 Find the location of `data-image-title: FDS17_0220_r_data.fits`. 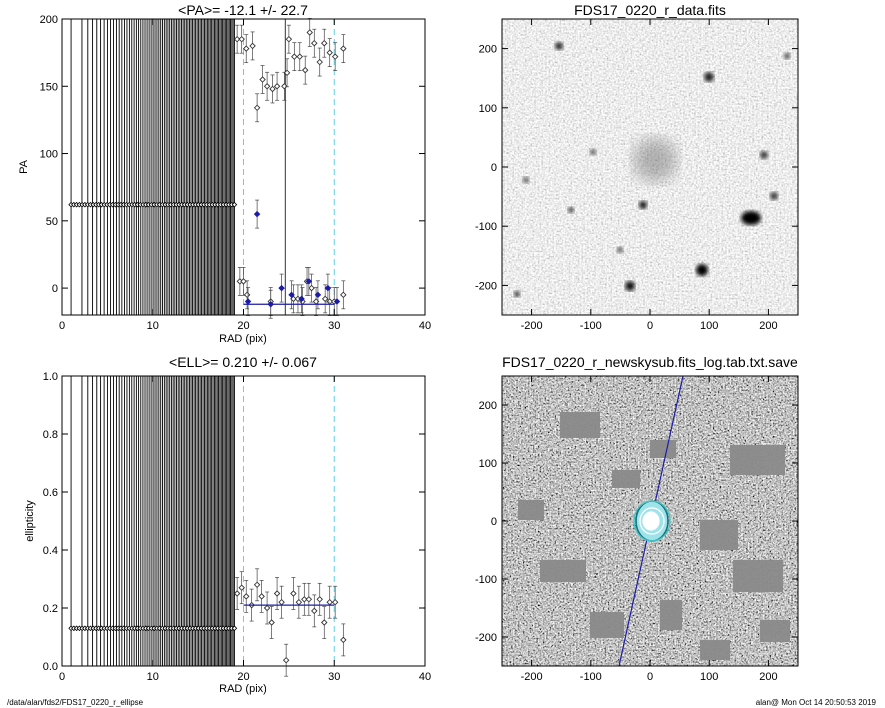

data-image-title: FDS17_0220_r_data.fits is located at coordinates (650, 10).